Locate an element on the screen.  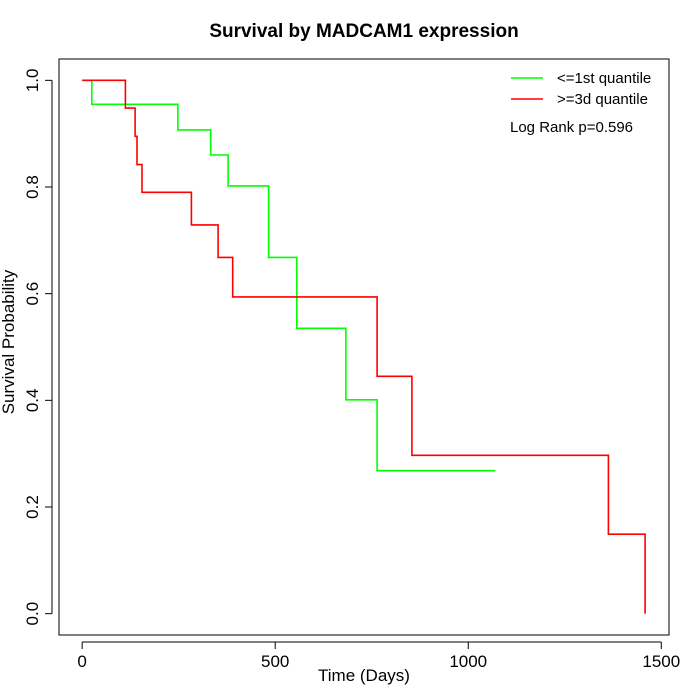
y-tick-label: 0.8 is located at coordinates (32, 187).